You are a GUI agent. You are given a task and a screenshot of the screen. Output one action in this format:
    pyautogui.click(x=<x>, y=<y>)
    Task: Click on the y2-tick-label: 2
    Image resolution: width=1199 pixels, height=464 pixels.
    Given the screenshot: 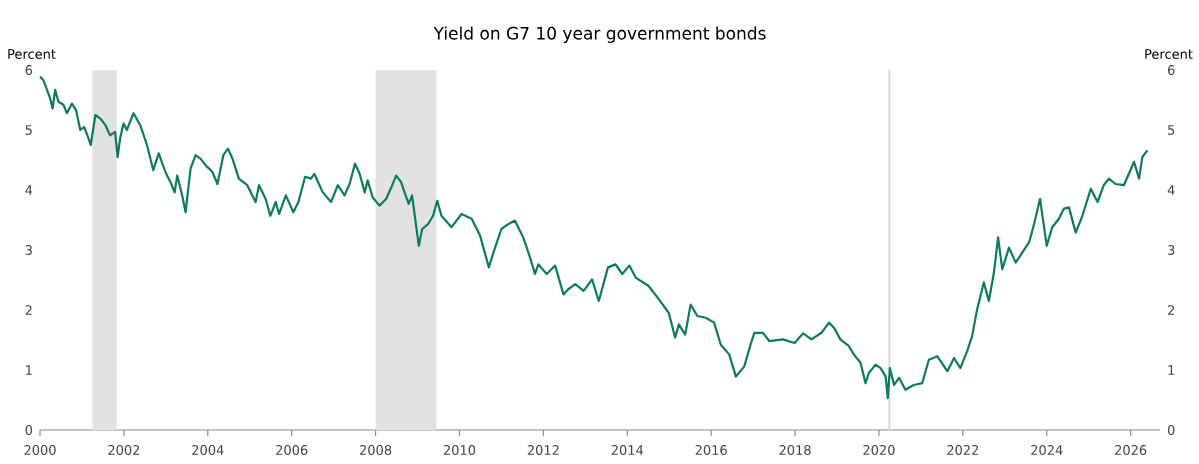 What is the action you would take?
    pyautogui.click(x=1171, y=310)
    